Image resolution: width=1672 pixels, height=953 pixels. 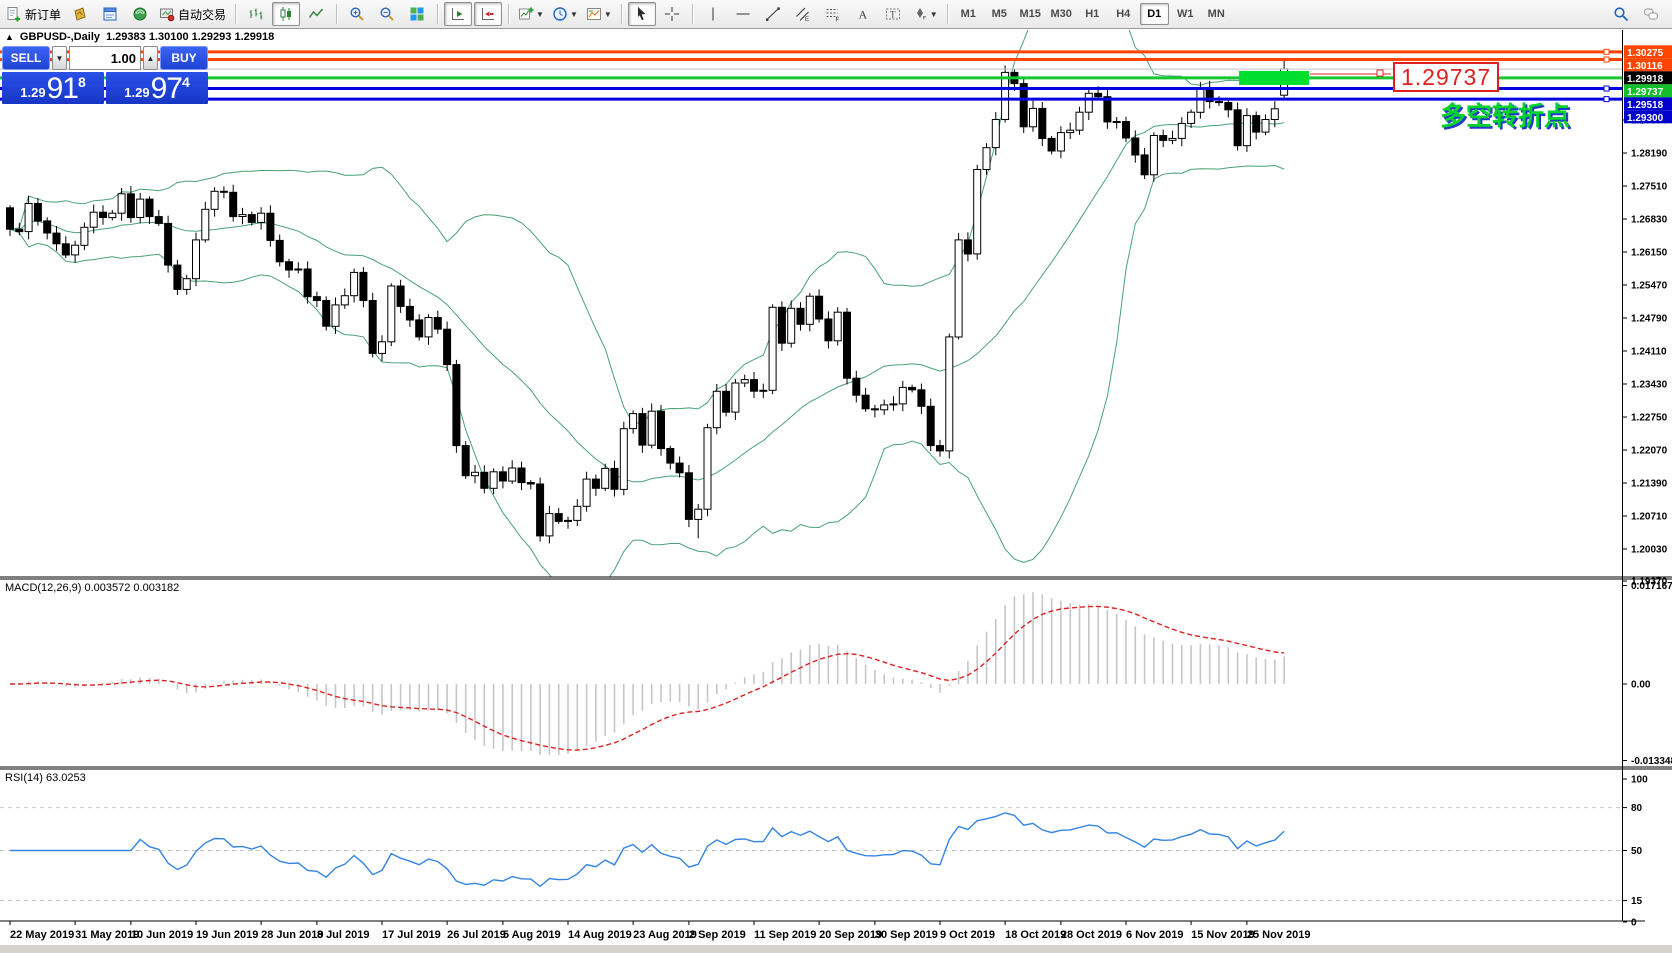 I want to click on zoom-in-button, so click(x=357, y=14).